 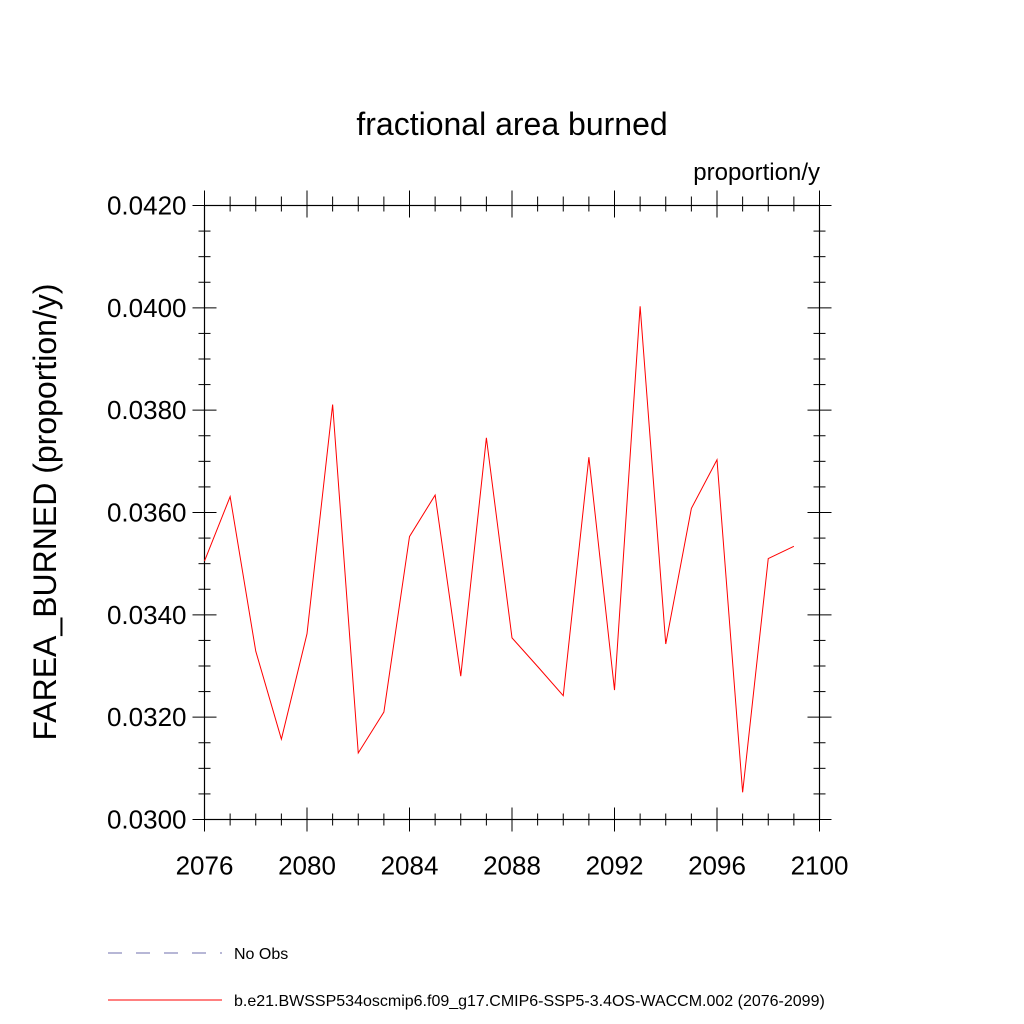 I want to click on x-tick-label: 2080, so click(x=307, y=866).